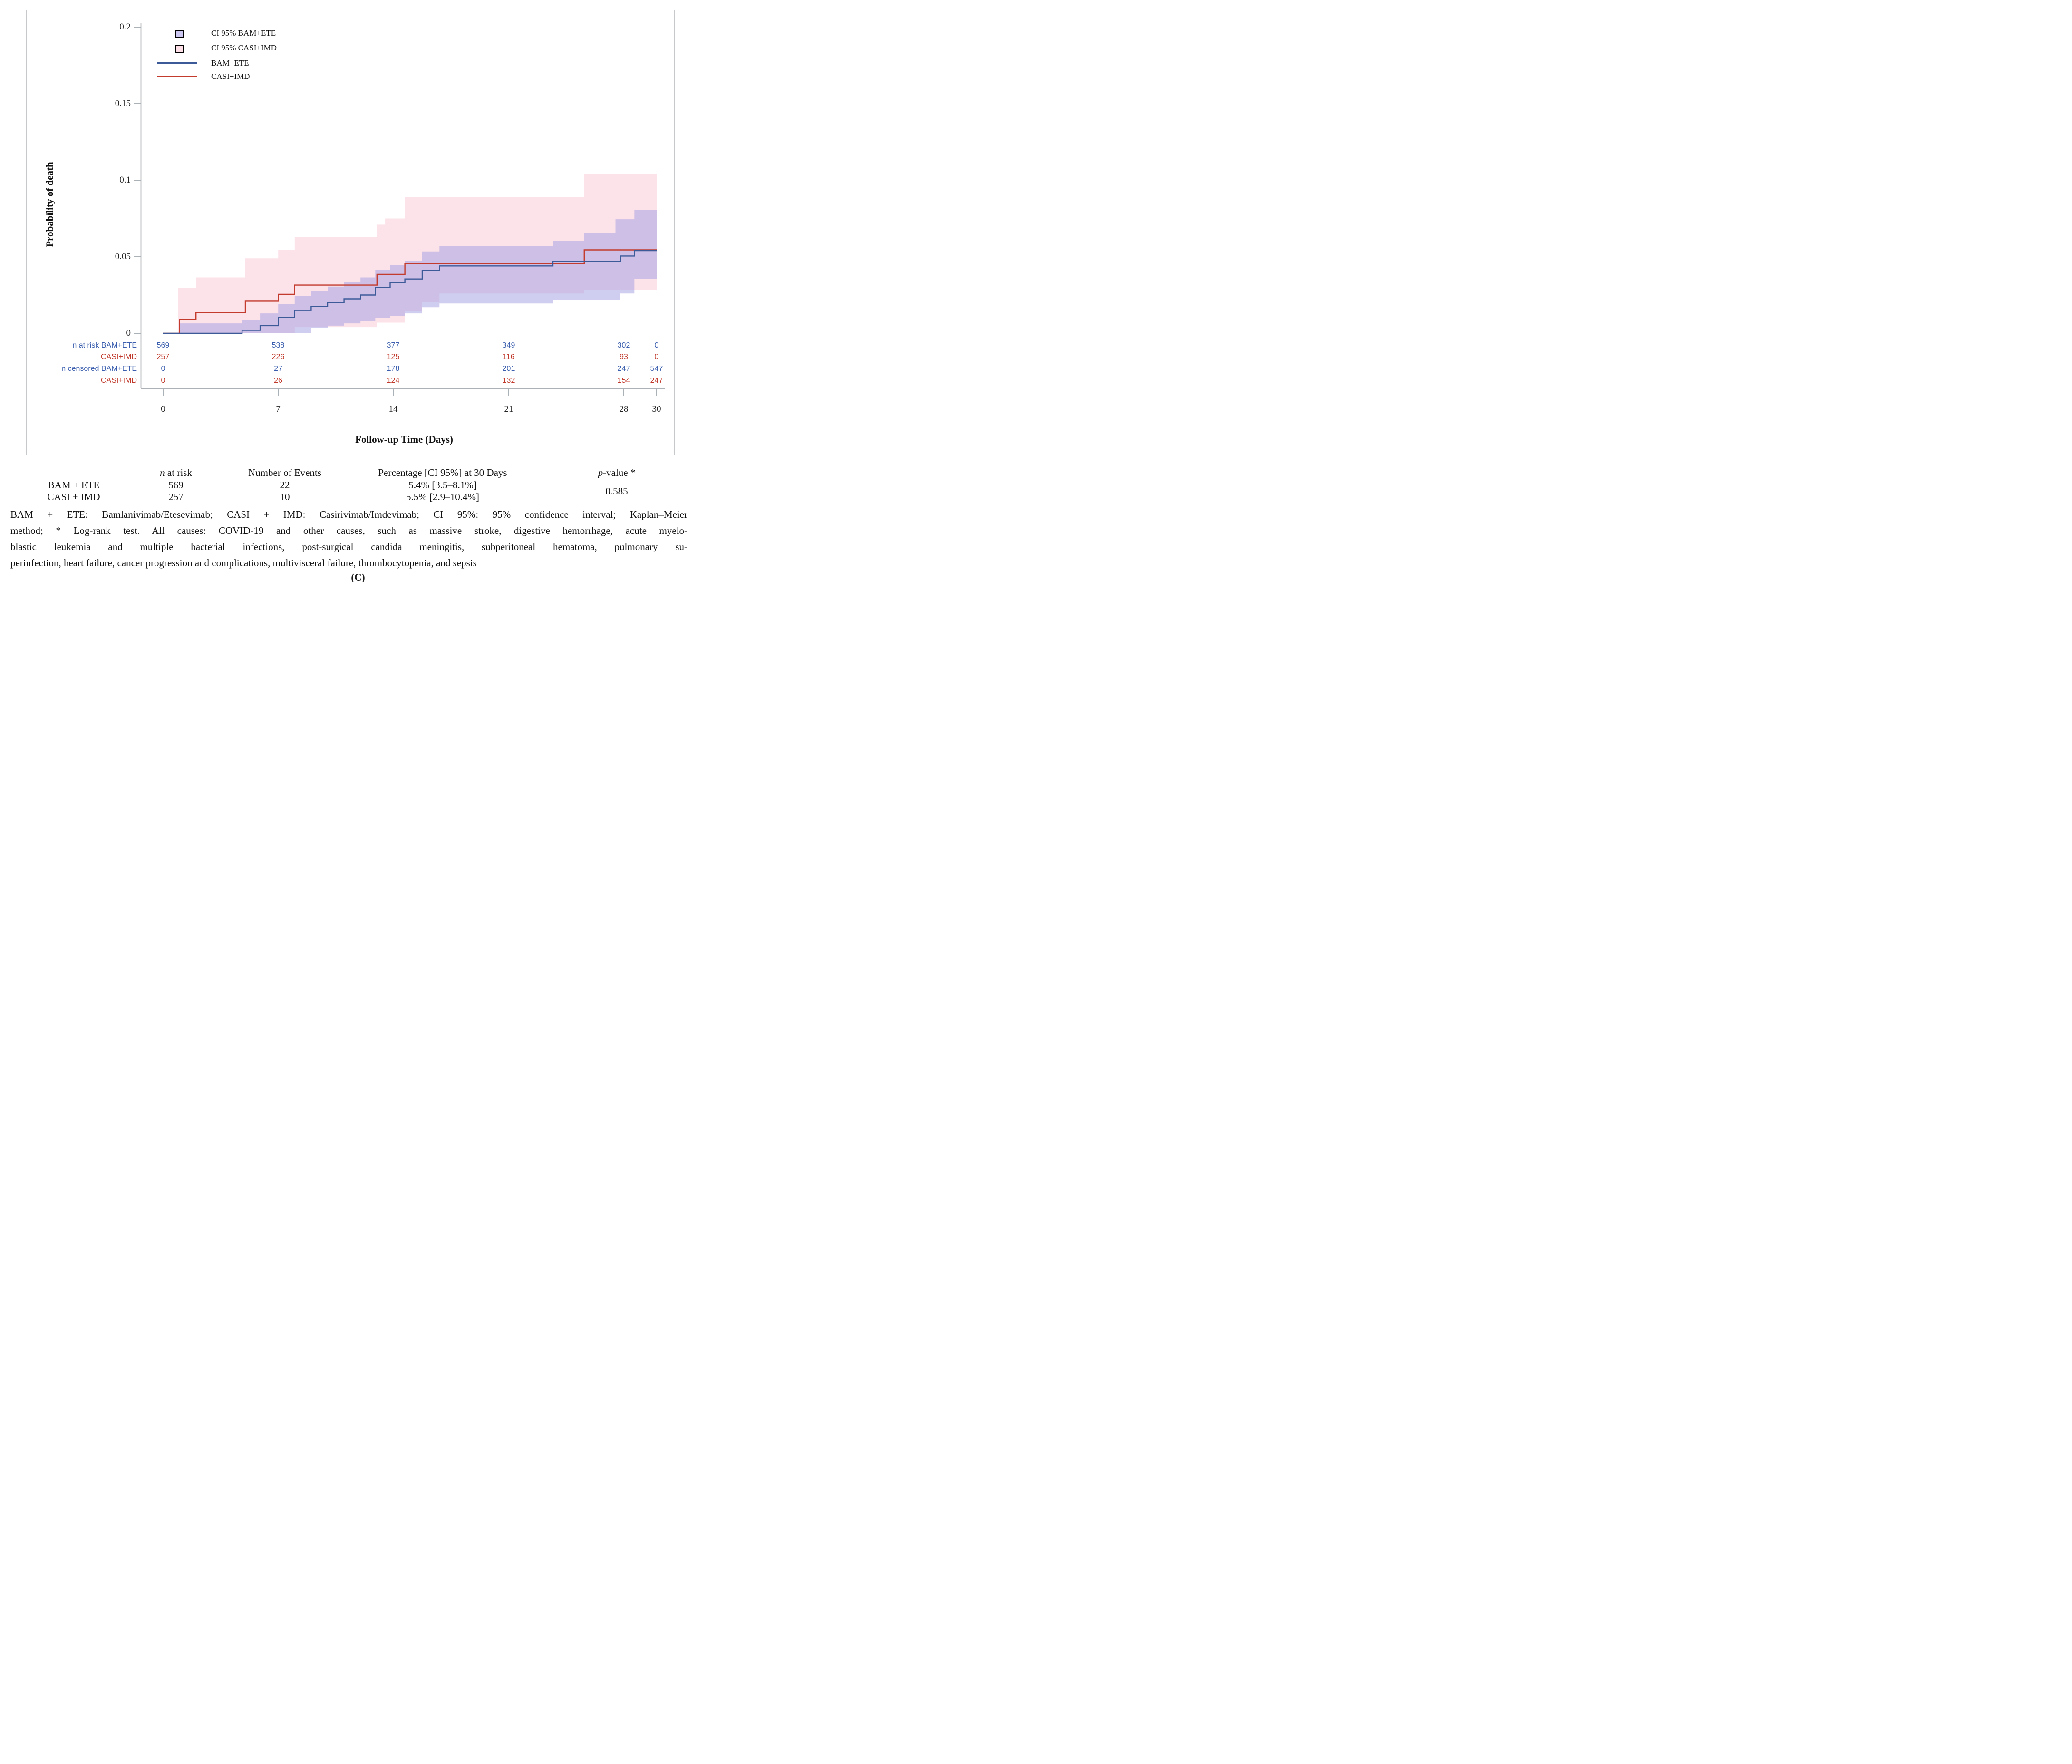 Image resolution: width=2072 pixels, height=1764 pixels. What do you see at coordinates (393, 409) in the screenshot?
I see `x-tick-label-14: 14` at bounding box center [393, 409].